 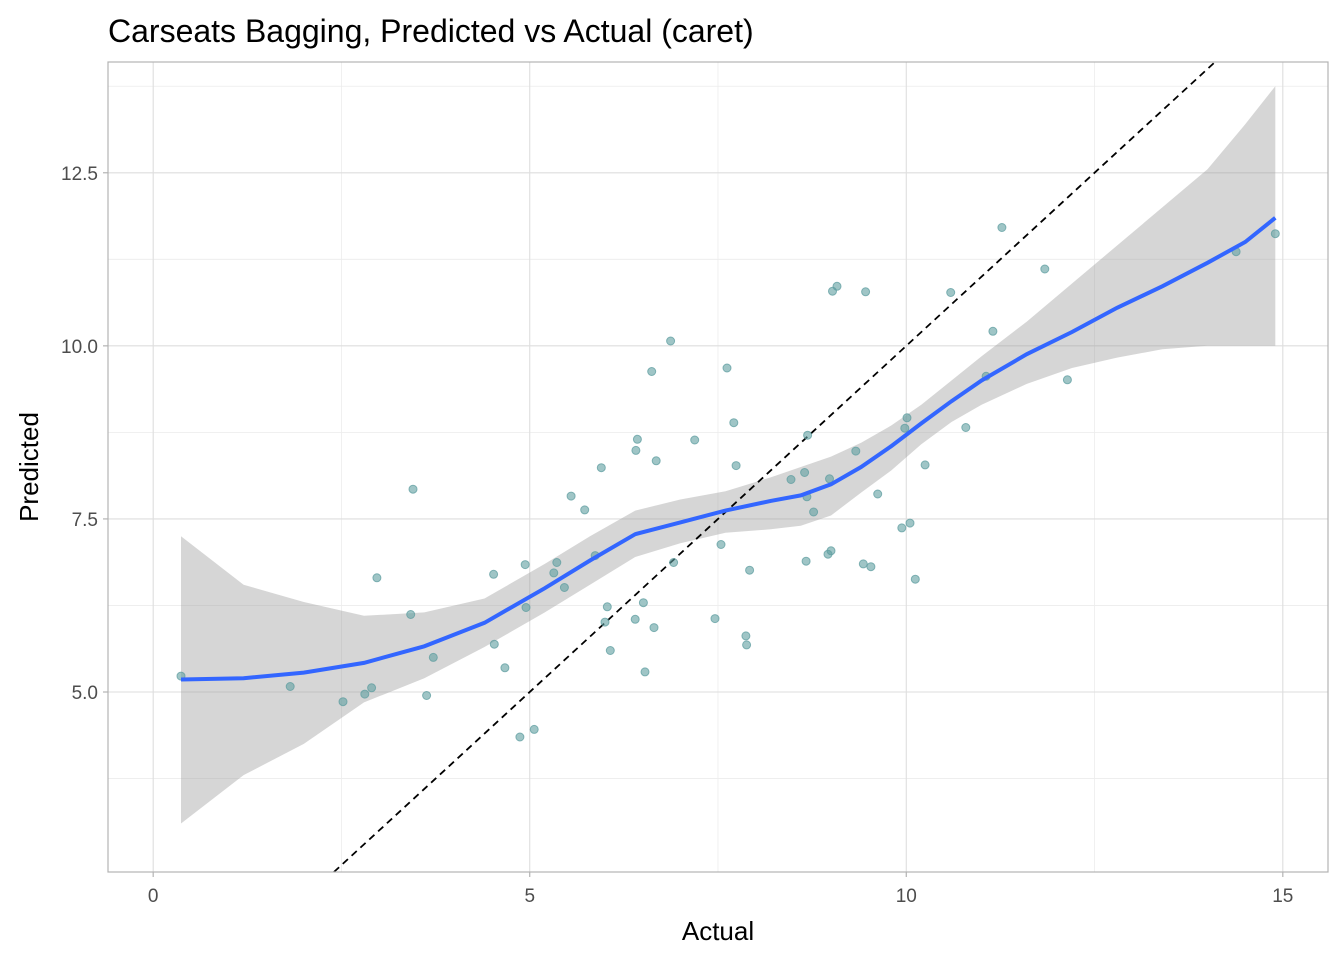 I want to click on y-axis-label: Predicted, so click(x=29, y=467).